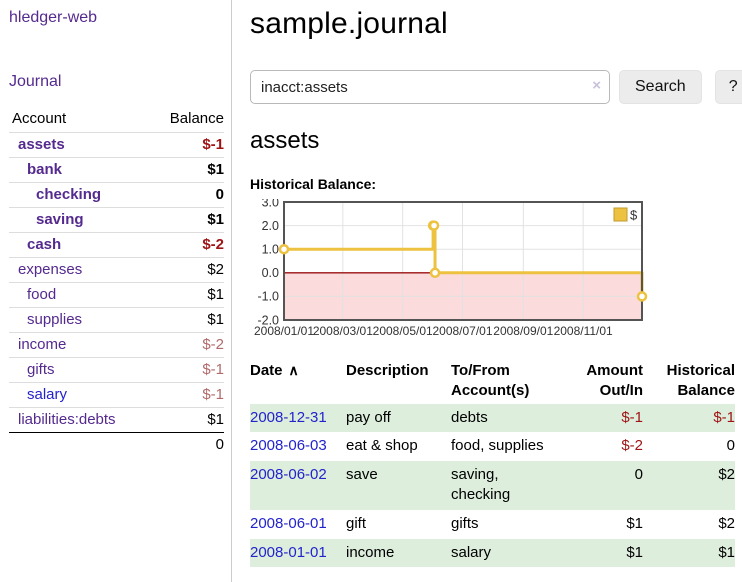 The image size is (742, 582). What do you see at coordinates (370, 552) in the screenshot?
I see `register-cell-description: income` at bounding box center [370, 552].